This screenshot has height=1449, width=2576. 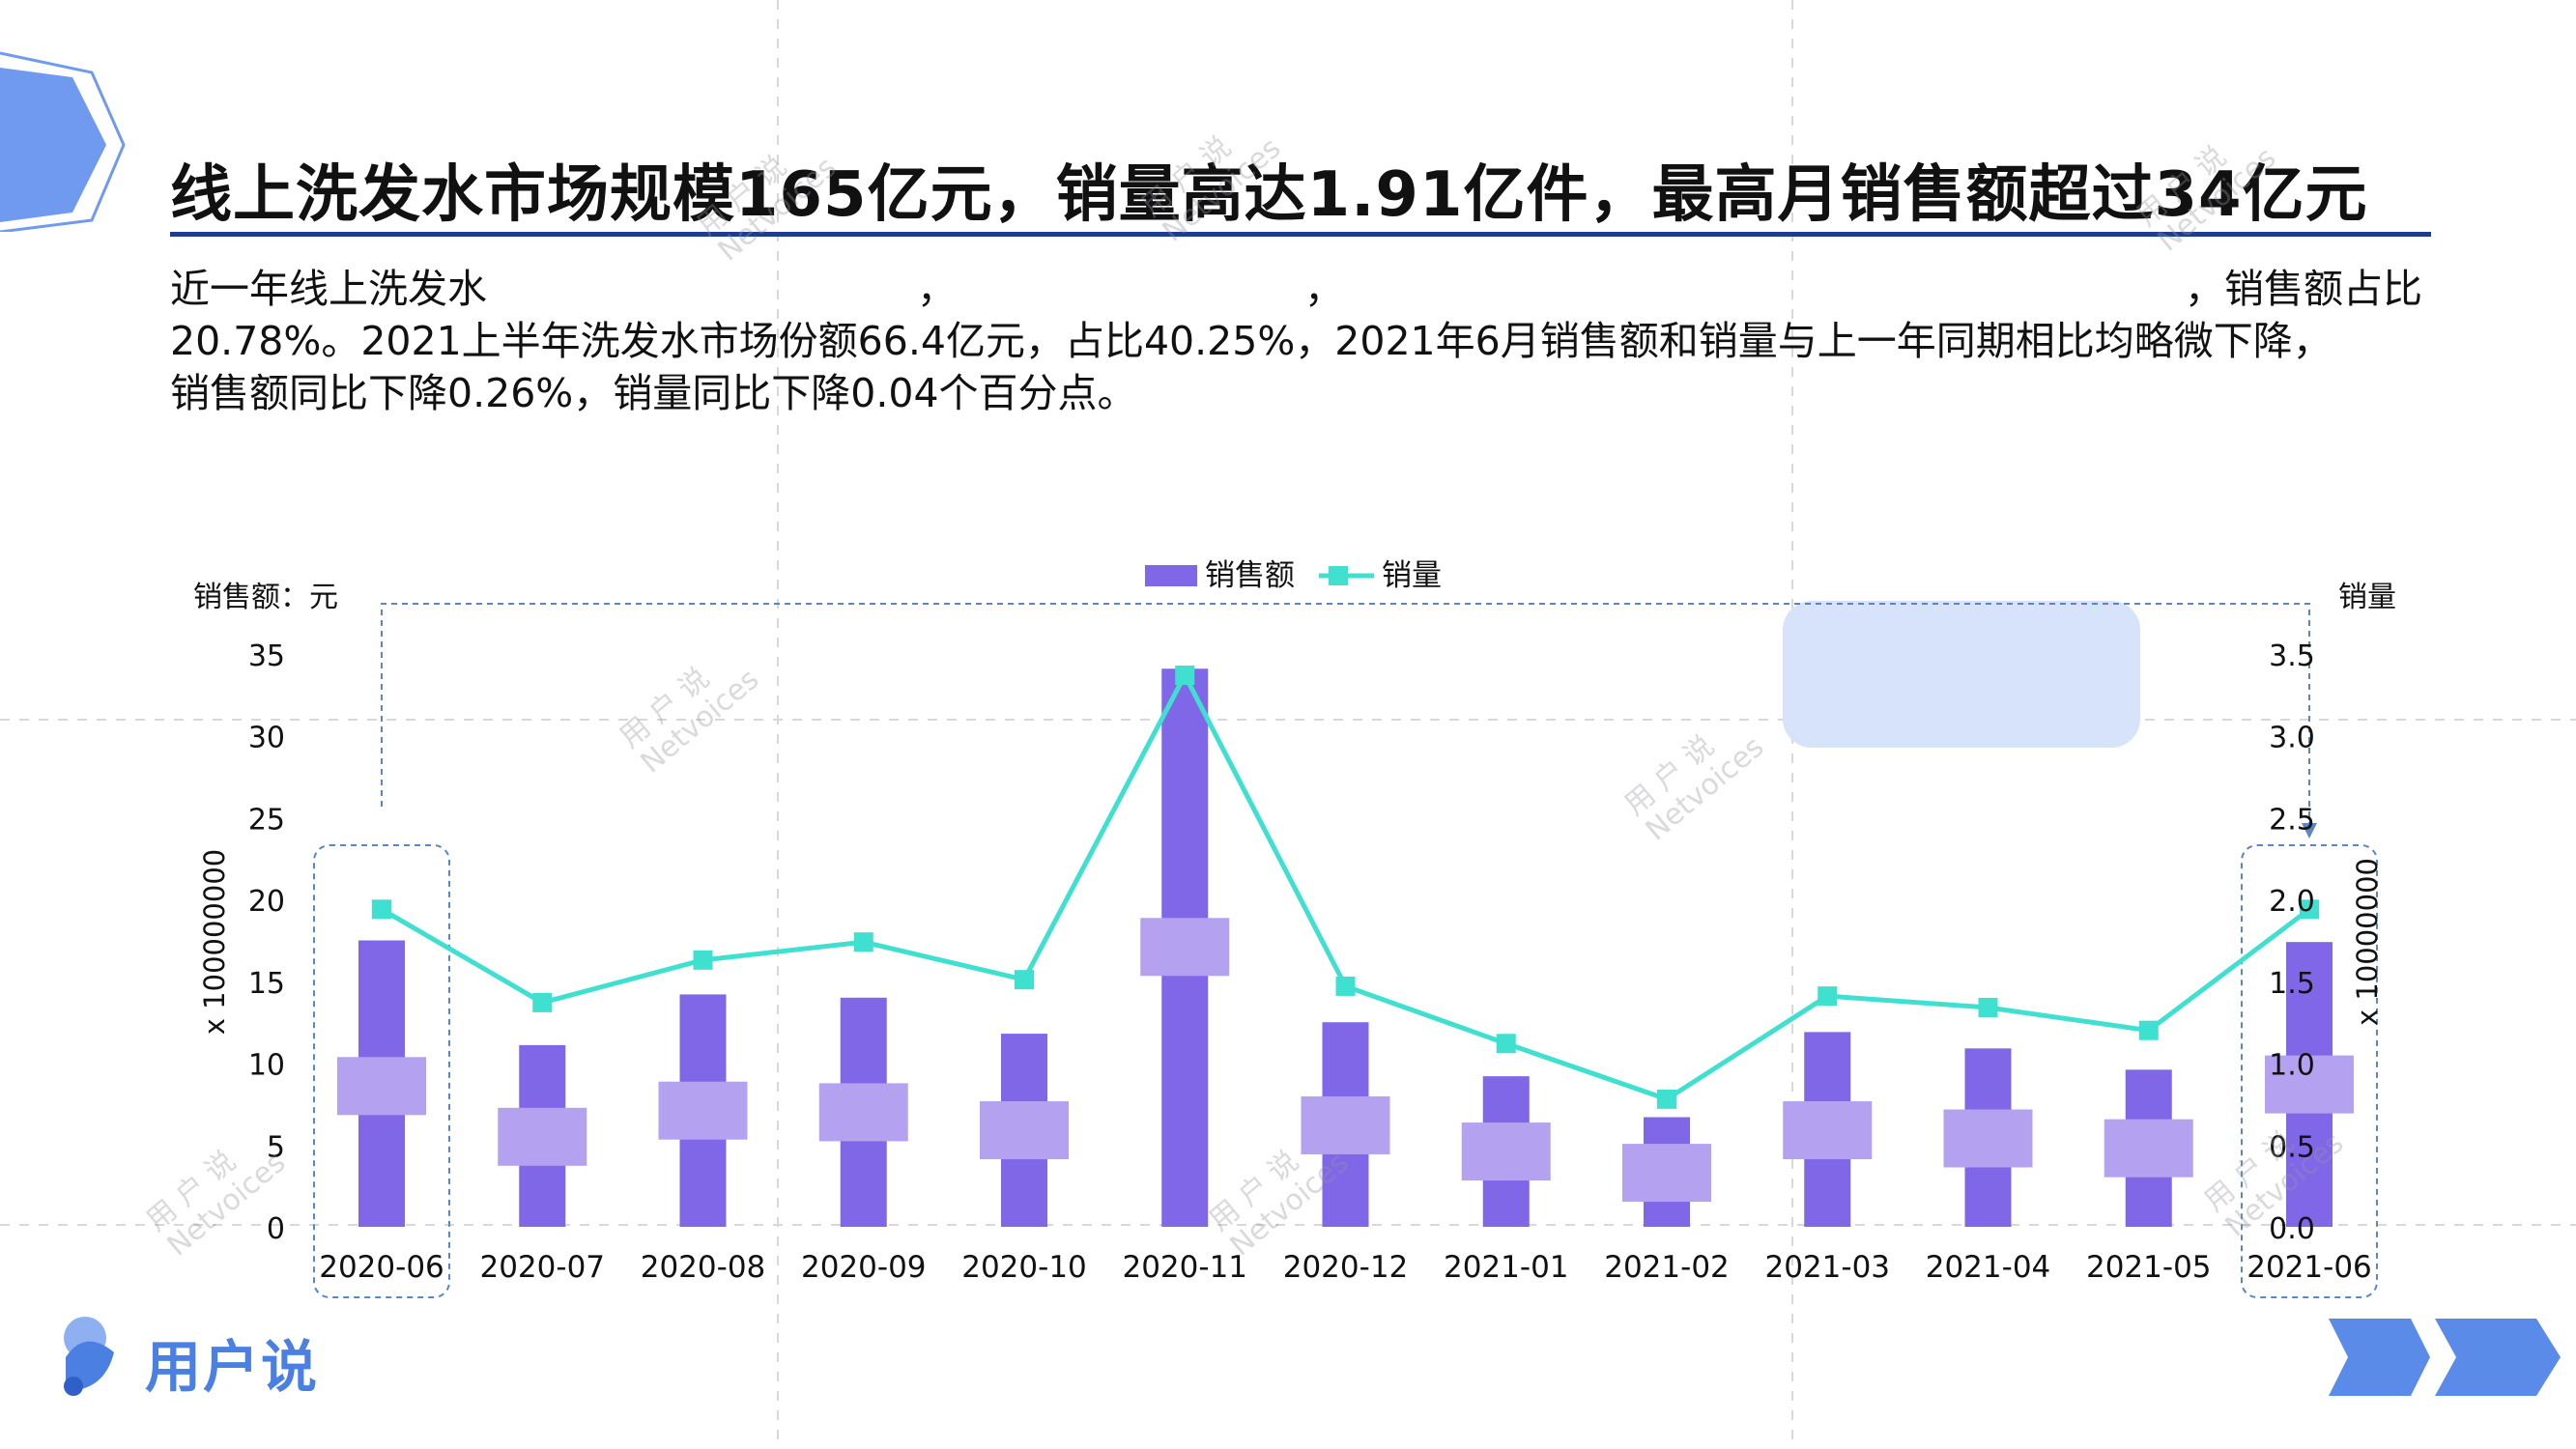 What do you see at coordinates (215, 942) in the screenshot?
I see `left-axis-multiplier: x 100000000` at bounding box center [215, 942].